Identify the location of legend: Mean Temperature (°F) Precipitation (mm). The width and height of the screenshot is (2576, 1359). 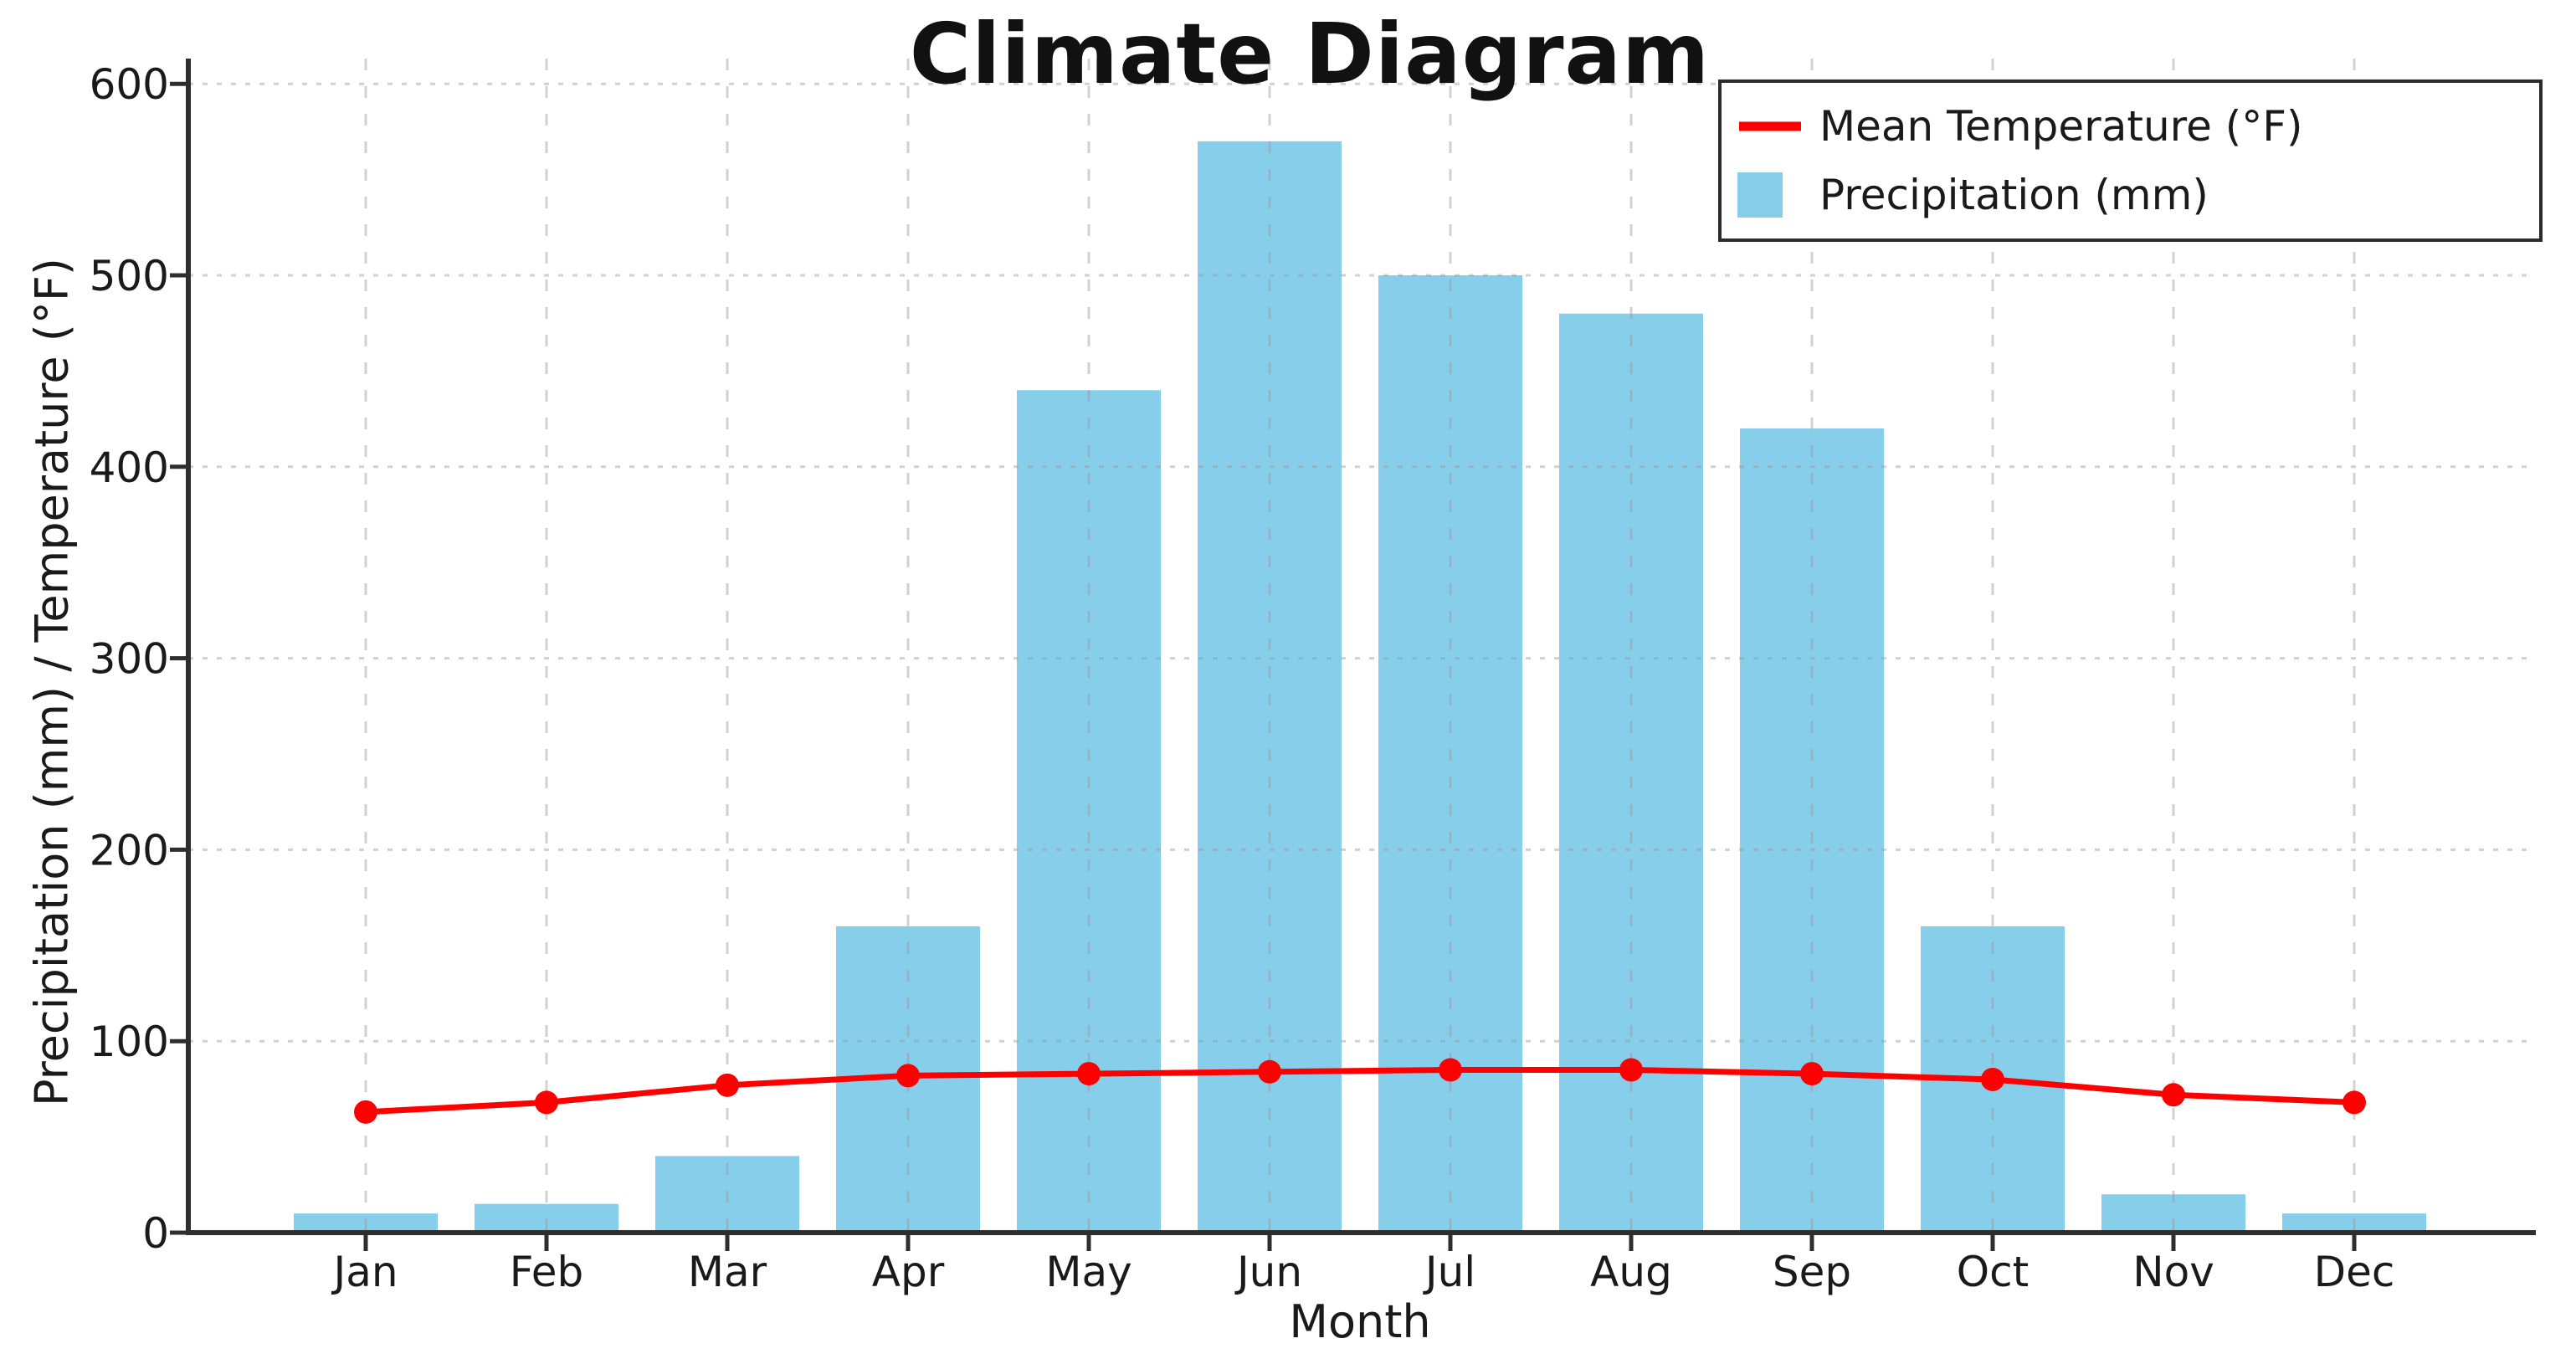
(2130, 160).